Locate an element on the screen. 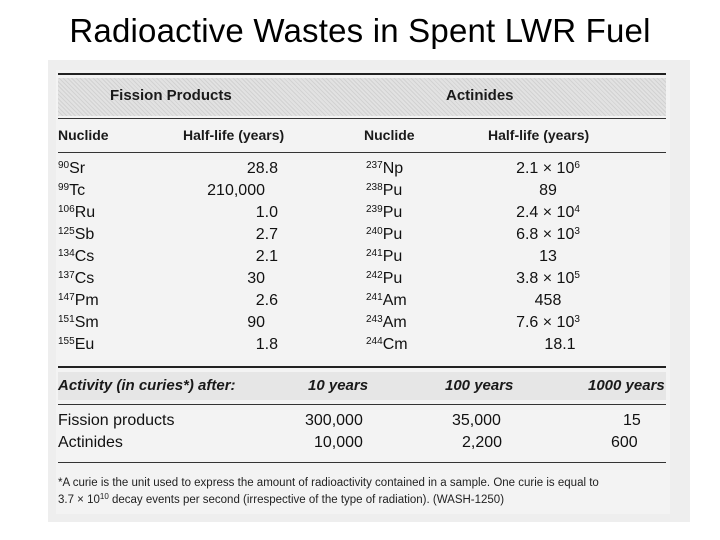 Image resolution: width=720 pixels, height=540 pixels. group-header-actinides: Actinides is located at coordinates (480, 95).